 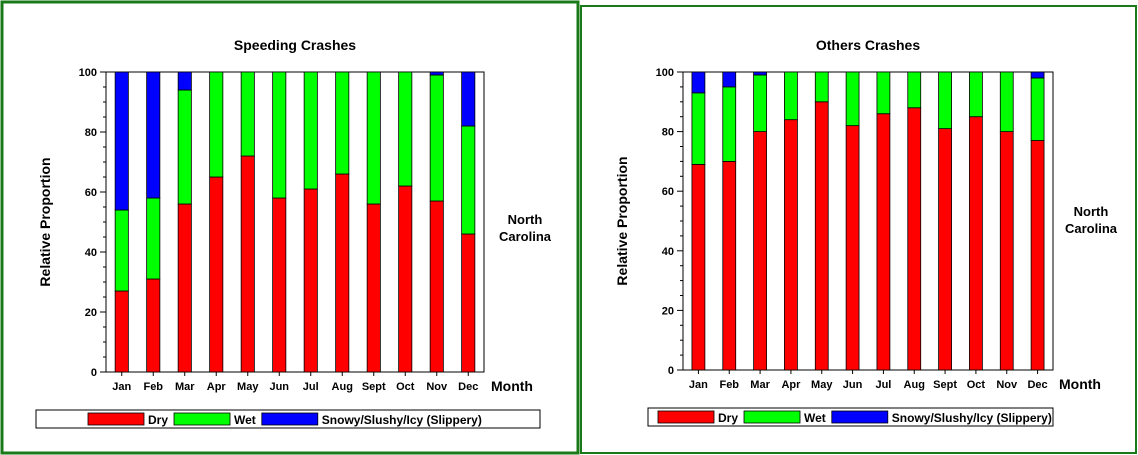 I want to click on speeding-bar-feb-dry, so click(x=153, y=325).